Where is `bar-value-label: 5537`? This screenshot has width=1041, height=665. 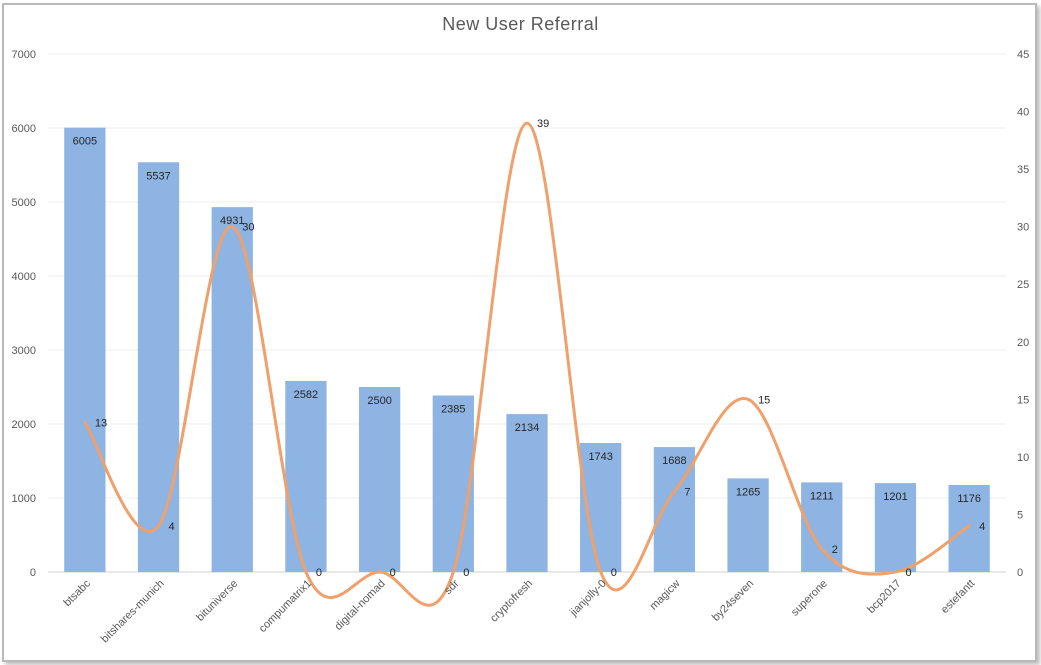
bar-value-label: 5537 is located at coordinates (158, 176).